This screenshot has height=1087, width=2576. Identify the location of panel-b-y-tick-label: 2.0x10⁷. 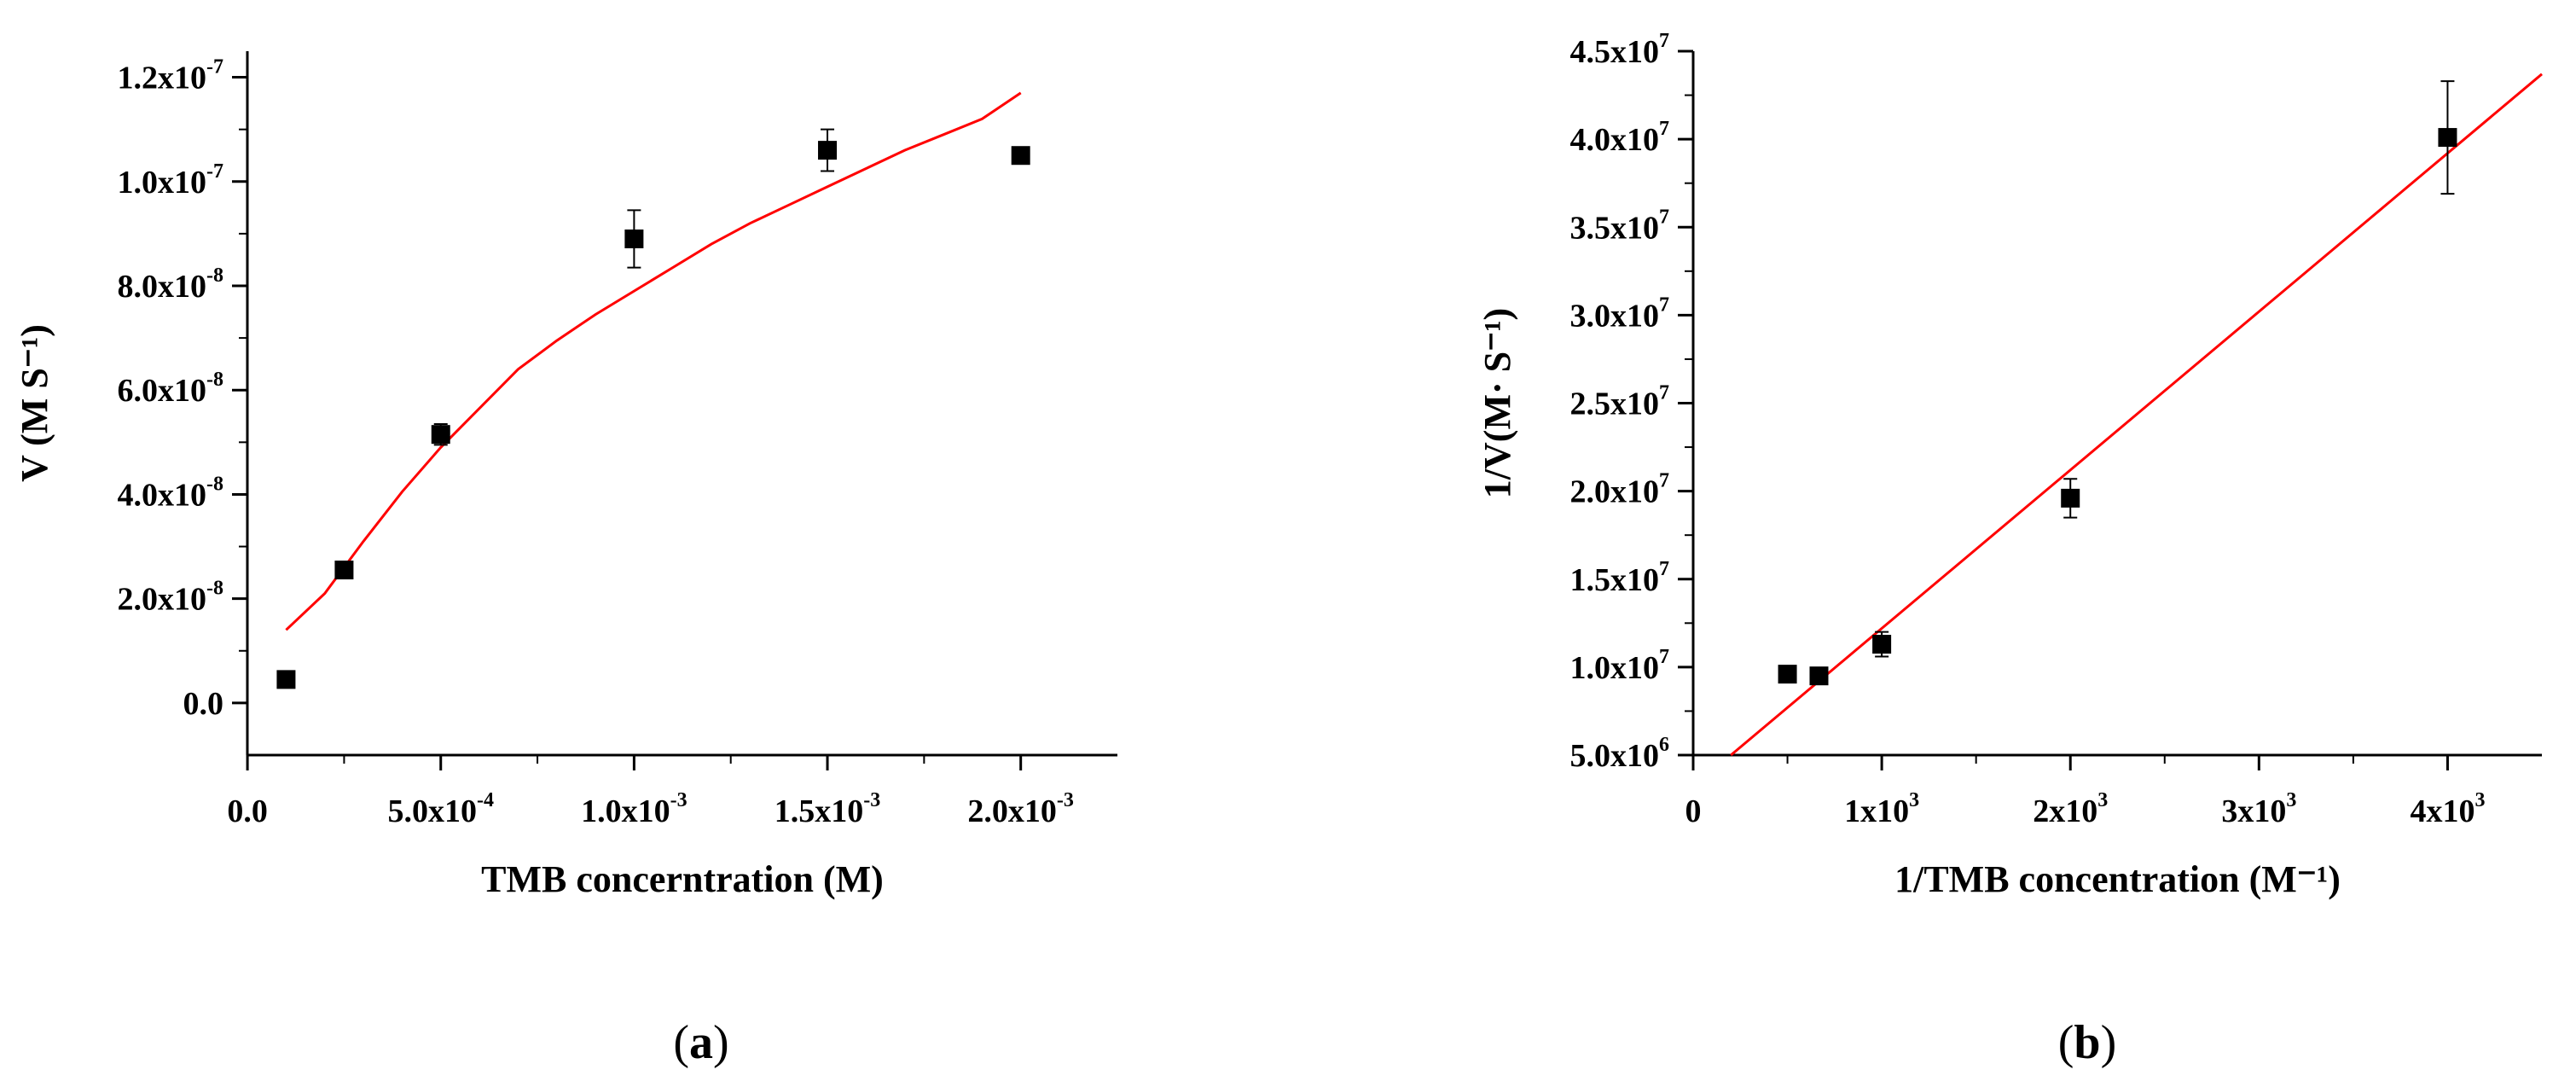
(1620, 490).